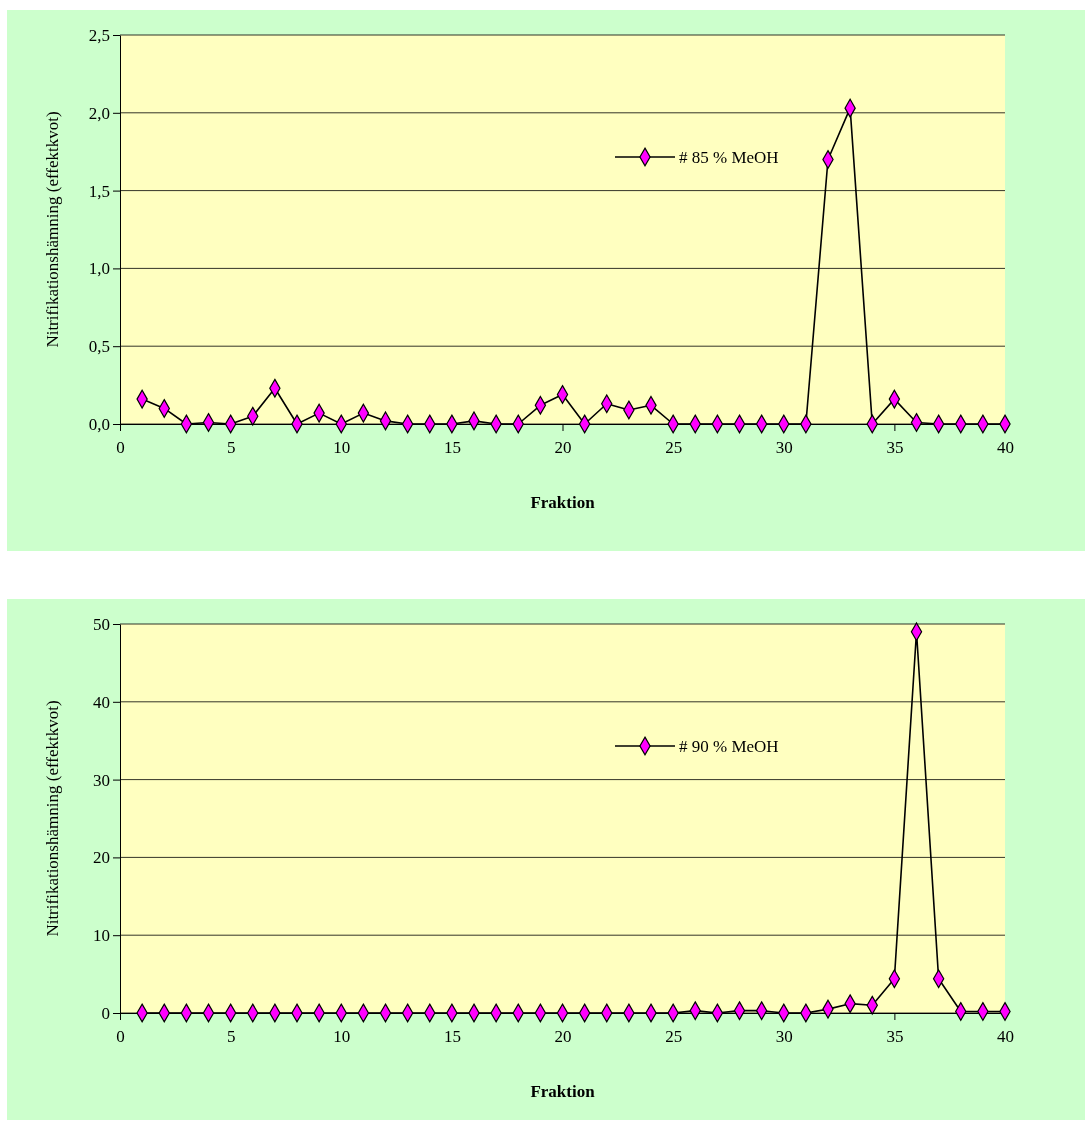 The width and height of the screenshot is (1085, 1131). What do you see at coordinates (101, 702) in the screenshot?
I see `y-tick-label: 40` at bounding box center [101, 702].